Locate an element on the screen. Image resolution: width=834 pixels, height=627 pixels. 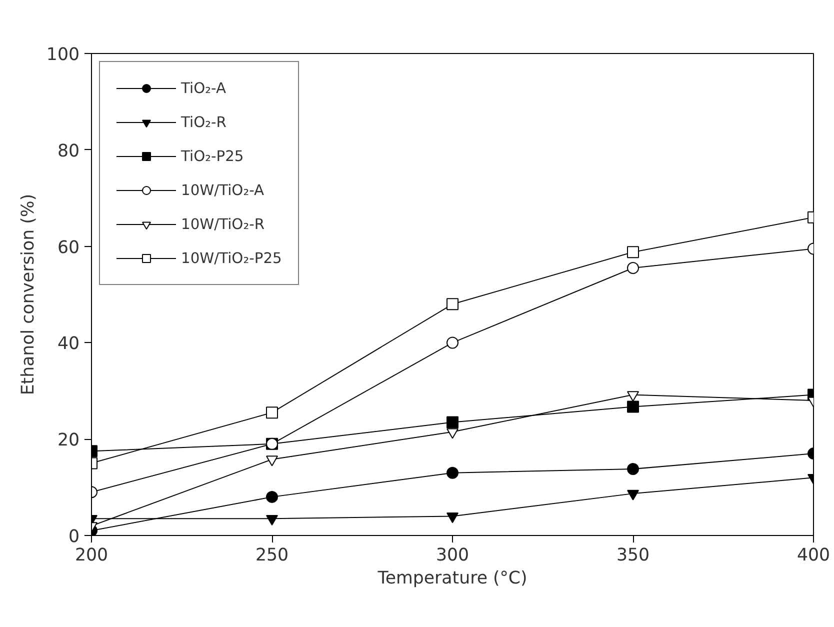
x-tick-label: 400 is located at coordinates (813, 556).